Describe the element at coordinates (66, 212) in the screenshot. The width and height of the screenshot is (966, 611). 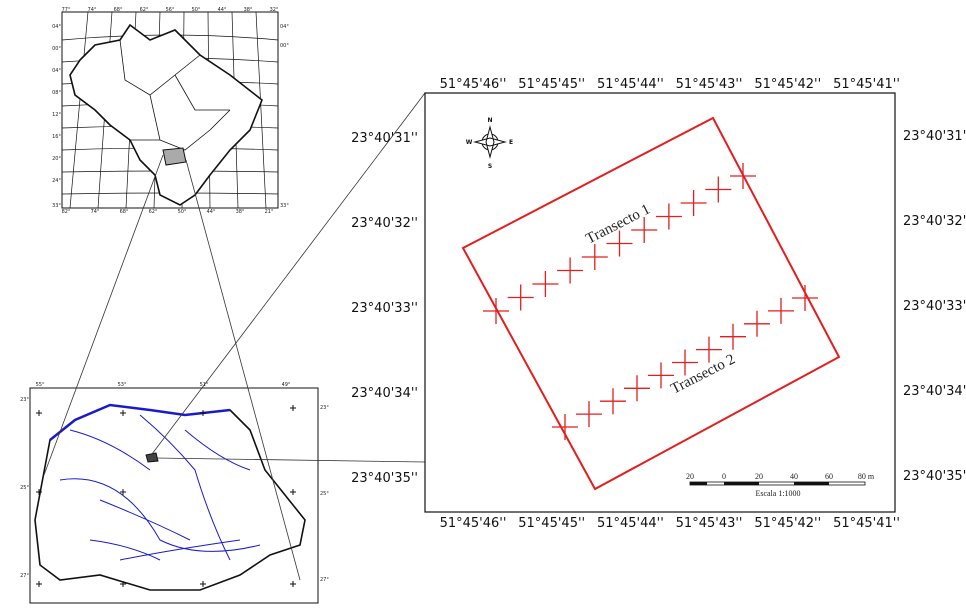
I see `grid-label: 82°` at that location.